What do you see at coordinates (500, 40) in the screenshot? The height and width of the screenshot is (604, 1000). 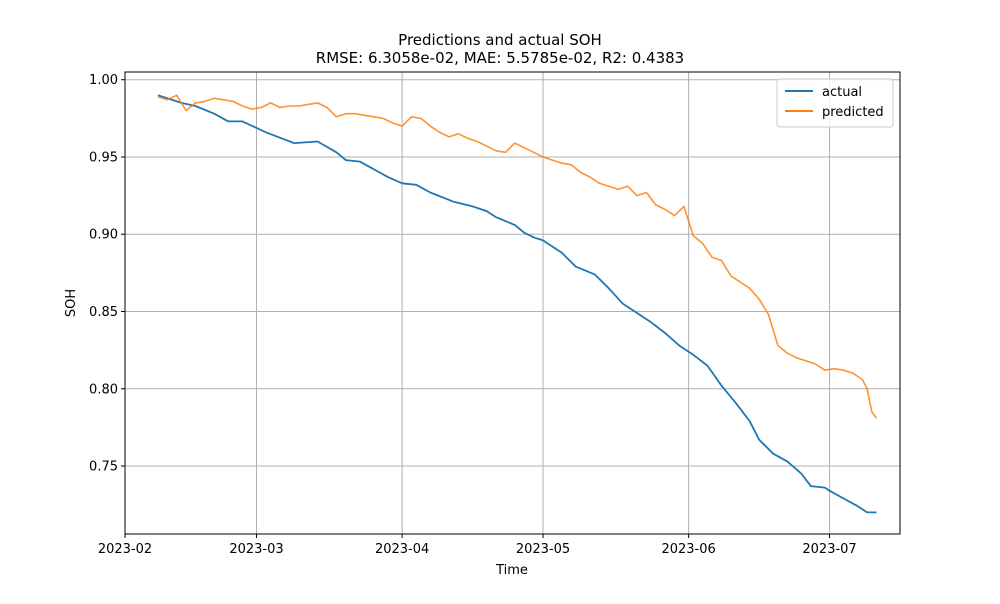 I see `chart-title: Predictions and actual SOH` at bounding box center [500, 40].